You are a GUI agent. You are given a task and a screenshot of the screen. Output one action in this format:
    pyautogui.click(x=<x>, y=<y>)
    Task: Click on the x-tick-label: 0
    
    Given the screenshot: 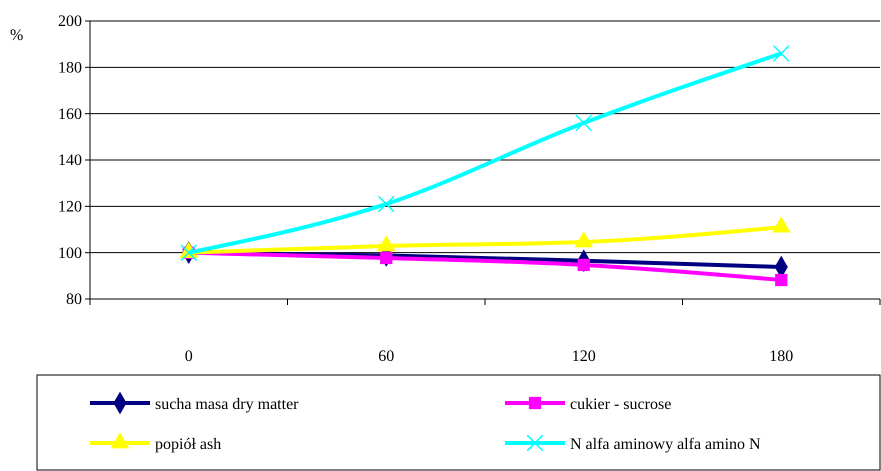 What is the action you would take?
    pyautogui.click(x=188, y=356)
    